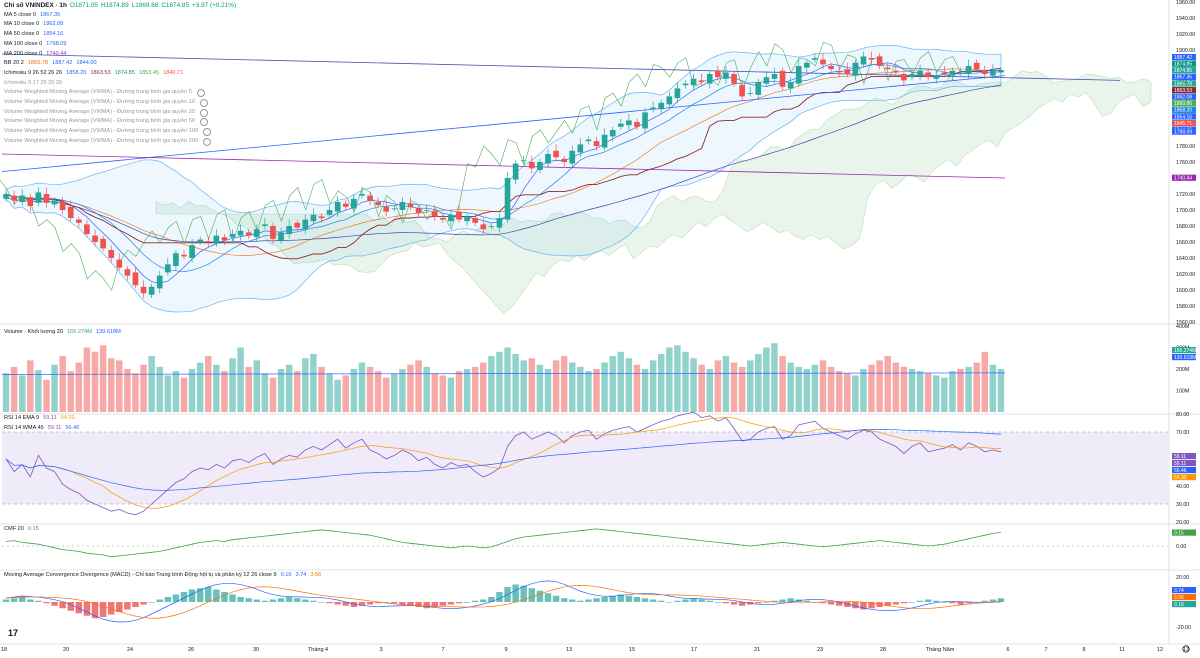 The height and width of the screenshot is (658, 1200). I want to click on macd-label: 3.74, so click(1179, 591).